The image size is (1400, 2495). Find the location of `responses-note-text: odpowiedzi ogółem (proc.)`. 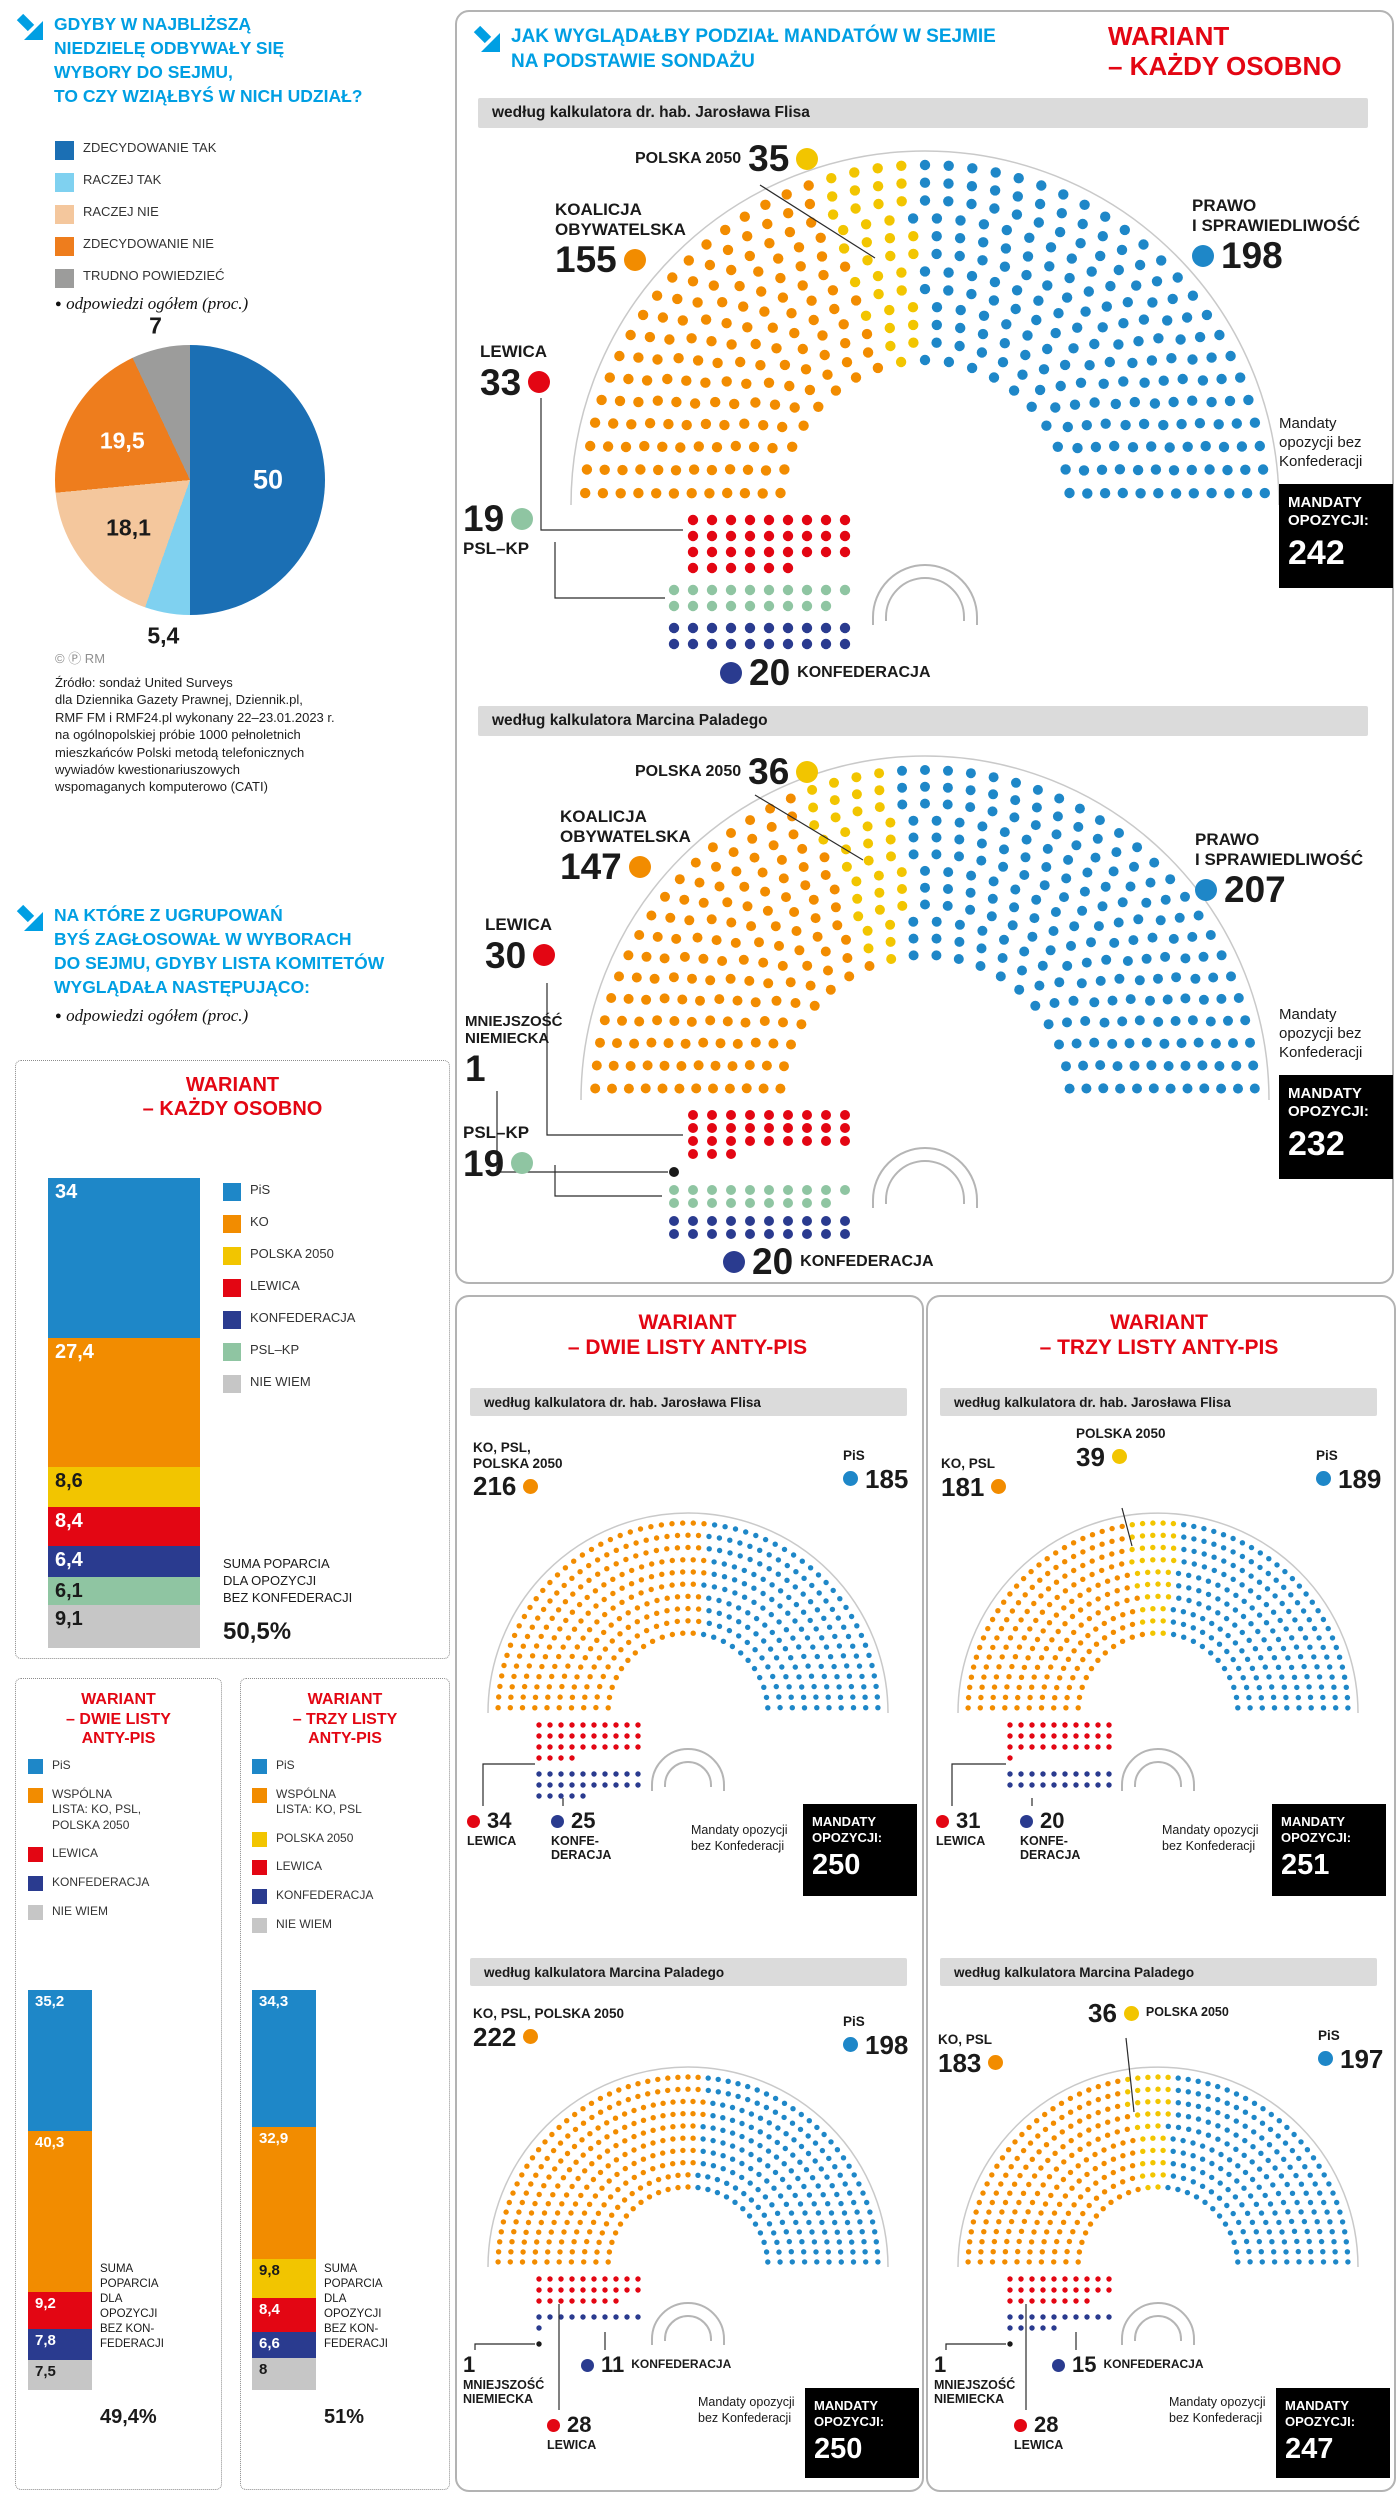

responses-note-text: odpowiedzi ogółem (proc.) is located at coordinates (157, 1015).